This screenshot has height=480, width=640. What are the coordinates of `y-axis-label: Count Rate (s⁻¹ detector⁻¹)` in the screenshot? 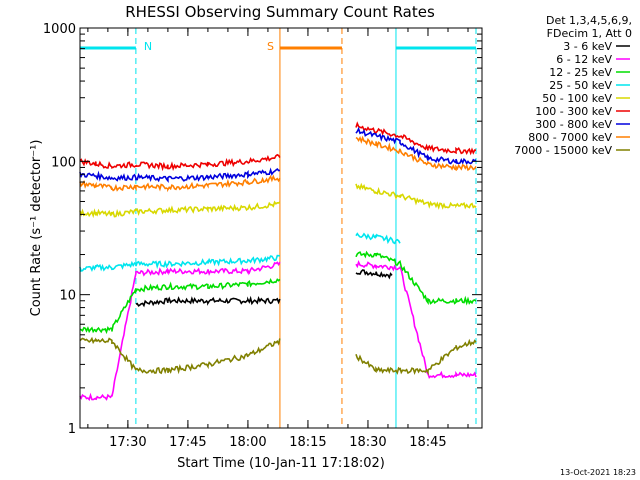 It's located at (36, 228).